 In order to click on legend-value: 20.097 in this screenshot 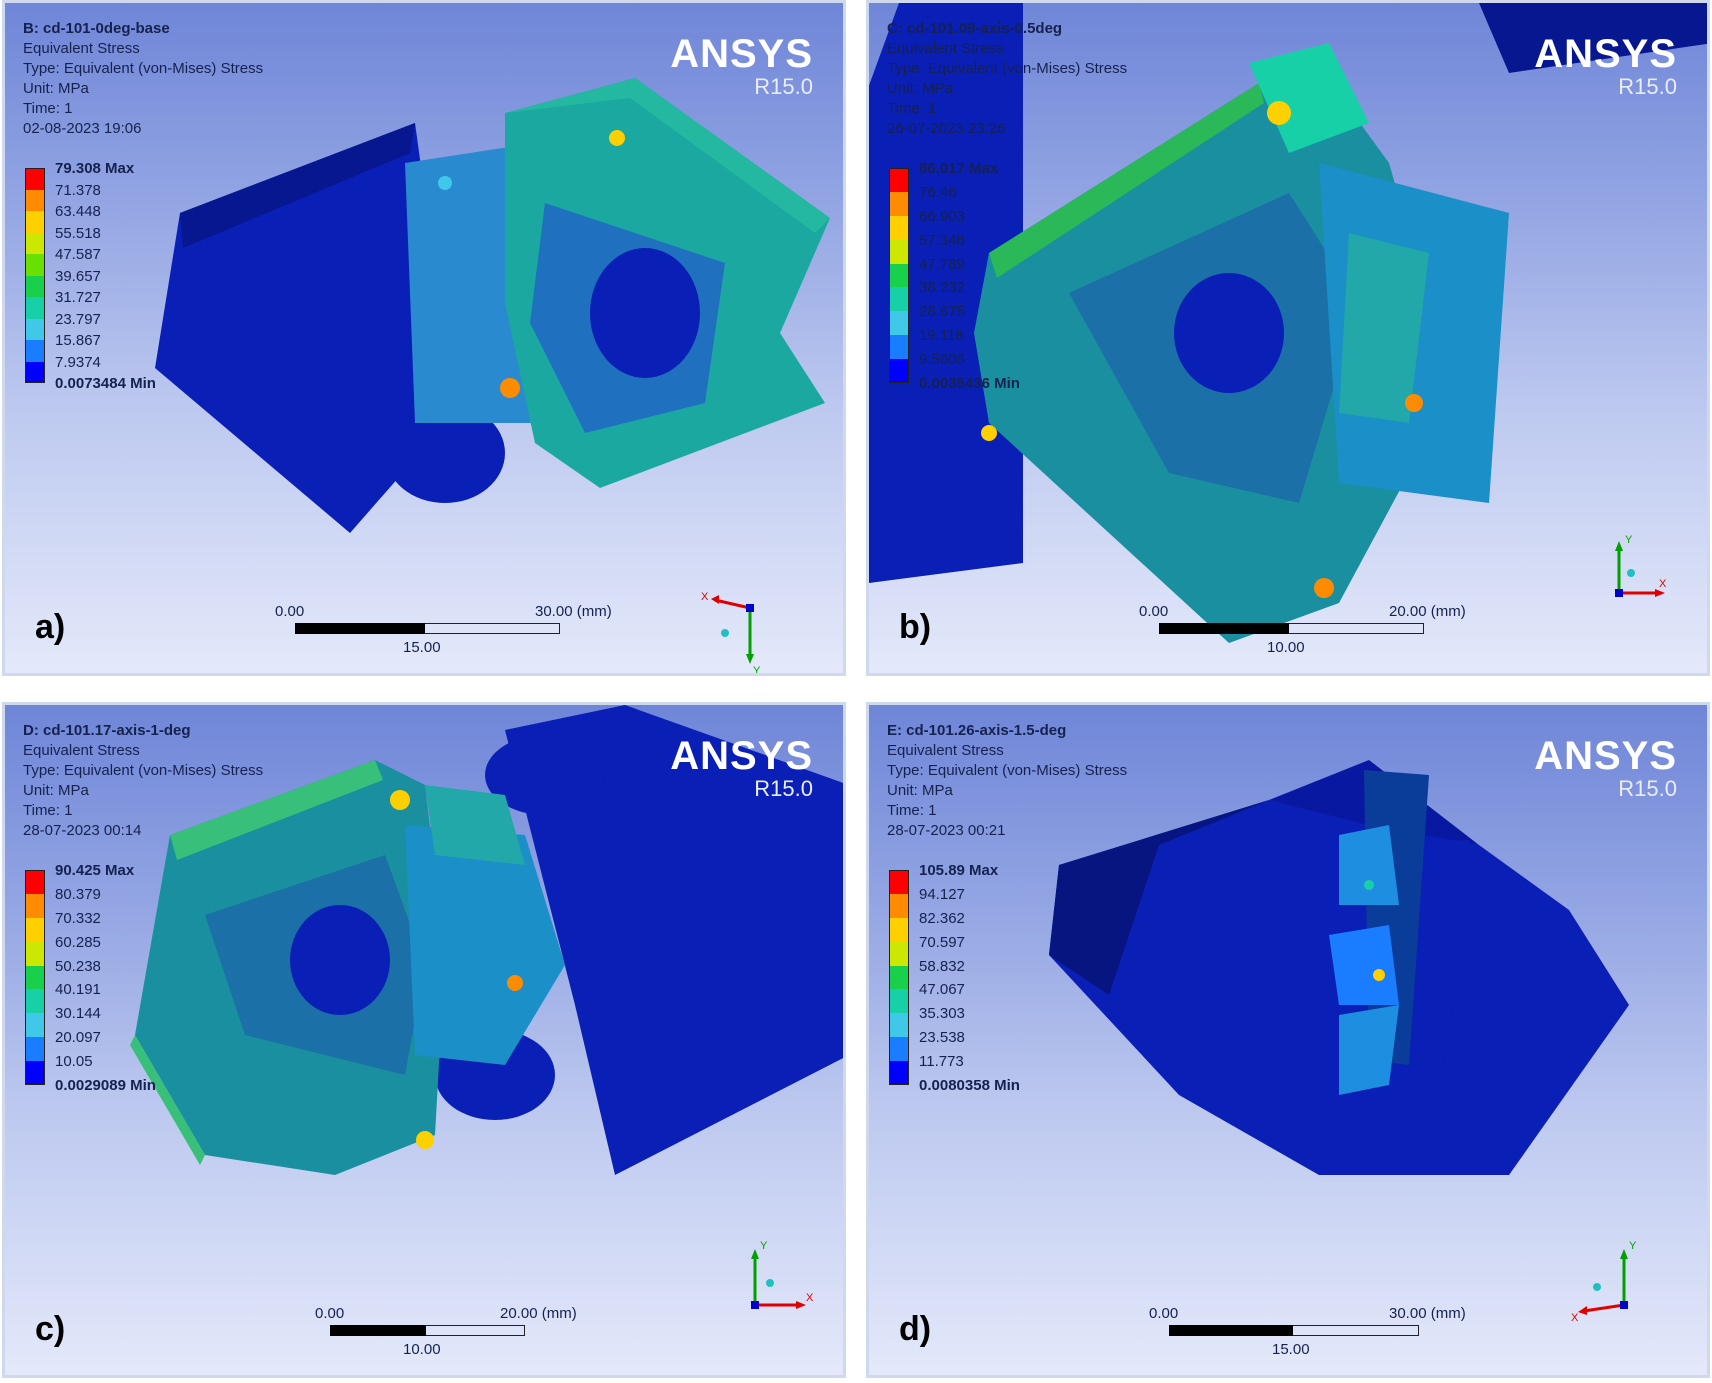, I will do `click(78, 1038)`.